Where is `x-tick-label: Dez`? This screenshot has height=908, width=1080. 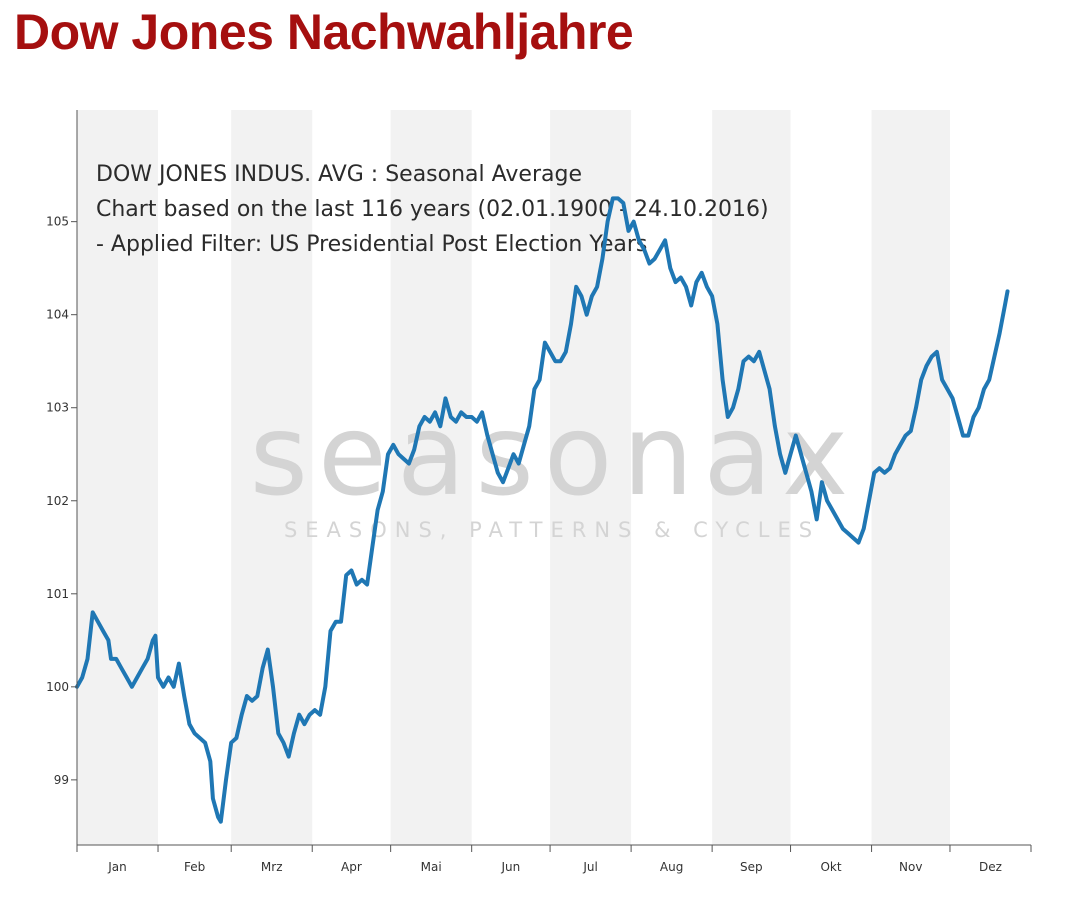
x-tick-label: Dez is located at coordinates (990, 867).